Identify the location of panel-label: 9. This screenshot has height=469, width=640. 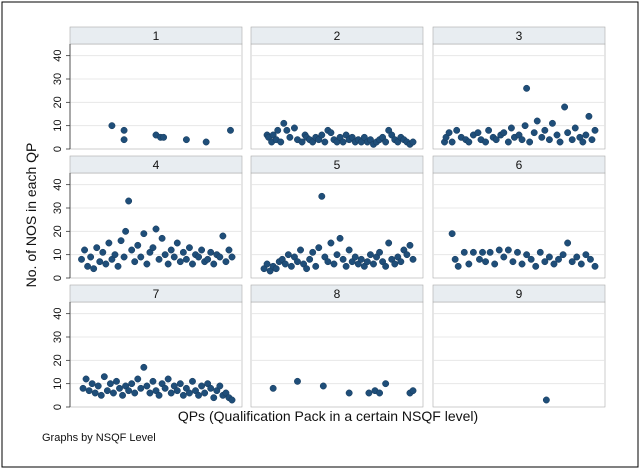
(519, 294).